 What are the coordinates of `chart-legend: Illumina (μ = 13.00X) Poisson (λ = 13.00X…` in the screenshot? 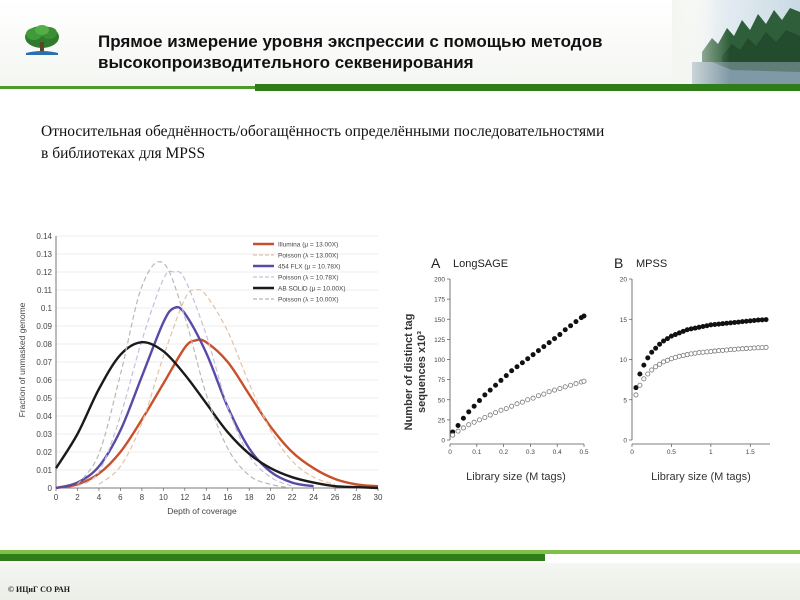 It's located at (299, 273).